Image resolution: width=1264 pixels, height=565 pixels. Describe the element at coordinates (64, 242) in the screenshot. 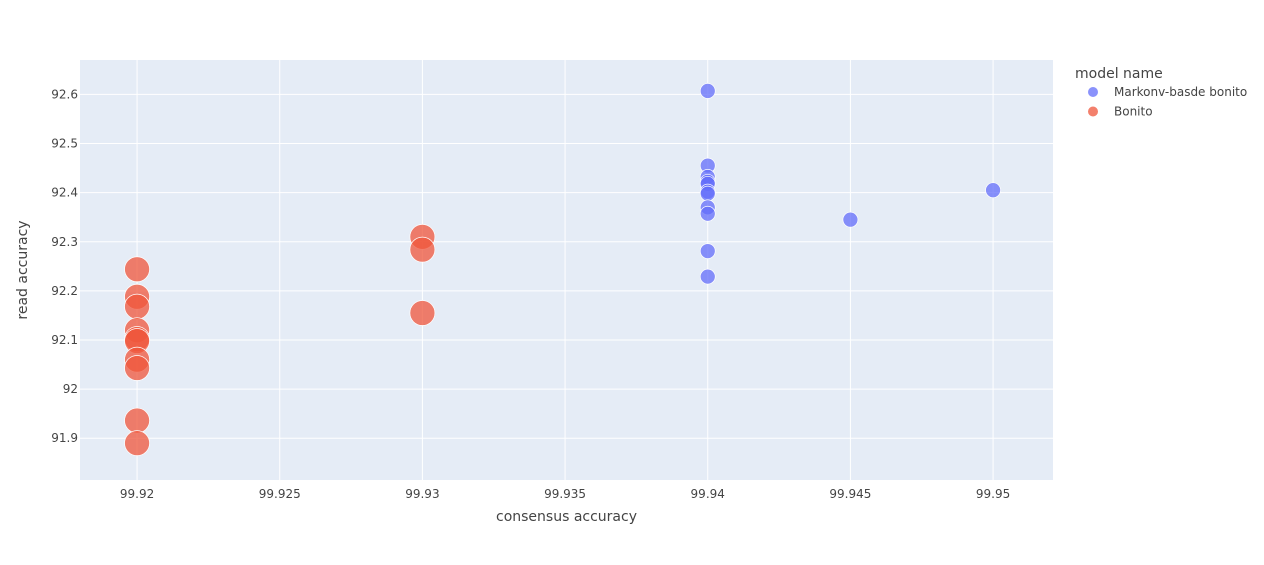

I see `y-tick-label: 92.3` at that location.